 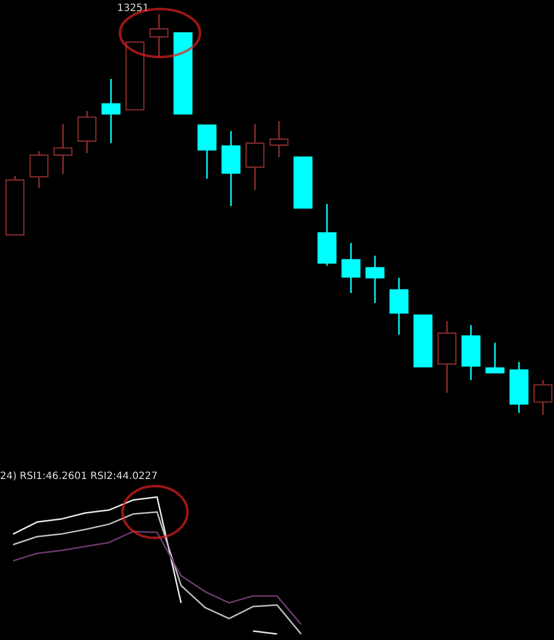 I want to click on annotation: 13251, so click(x=133, y=8).